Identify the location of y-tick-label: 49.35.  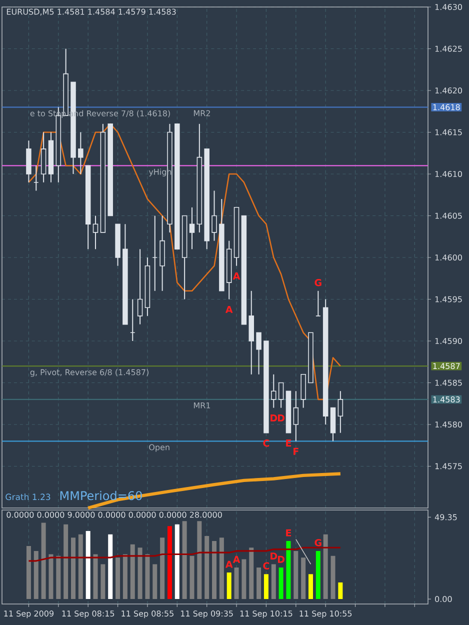
(445, 517).